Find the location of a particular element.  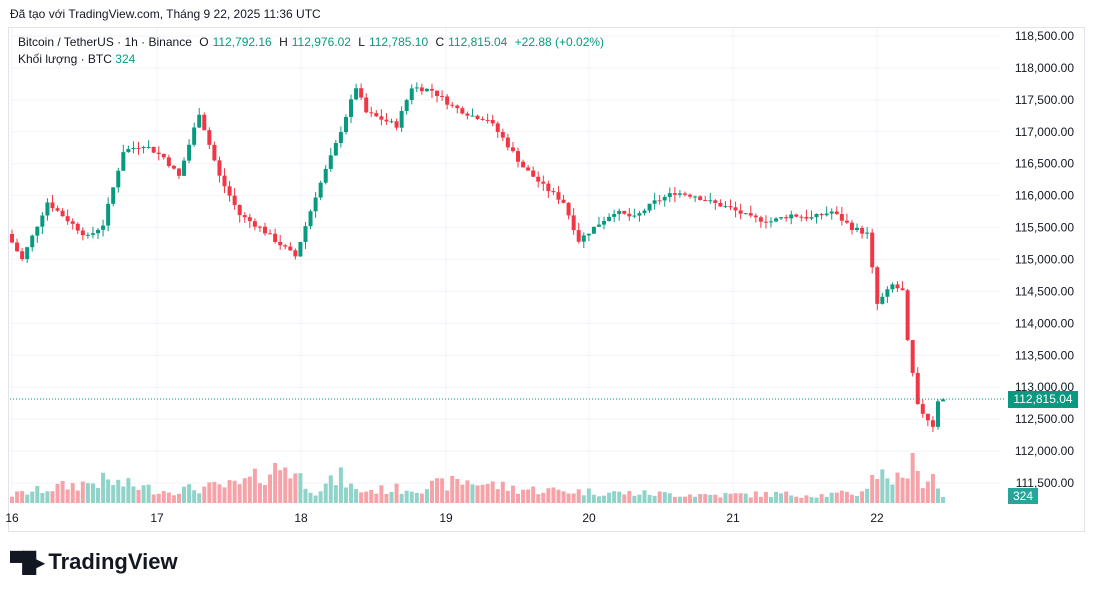

close-value: 112,815.04 is located at coordinates (478, 42).